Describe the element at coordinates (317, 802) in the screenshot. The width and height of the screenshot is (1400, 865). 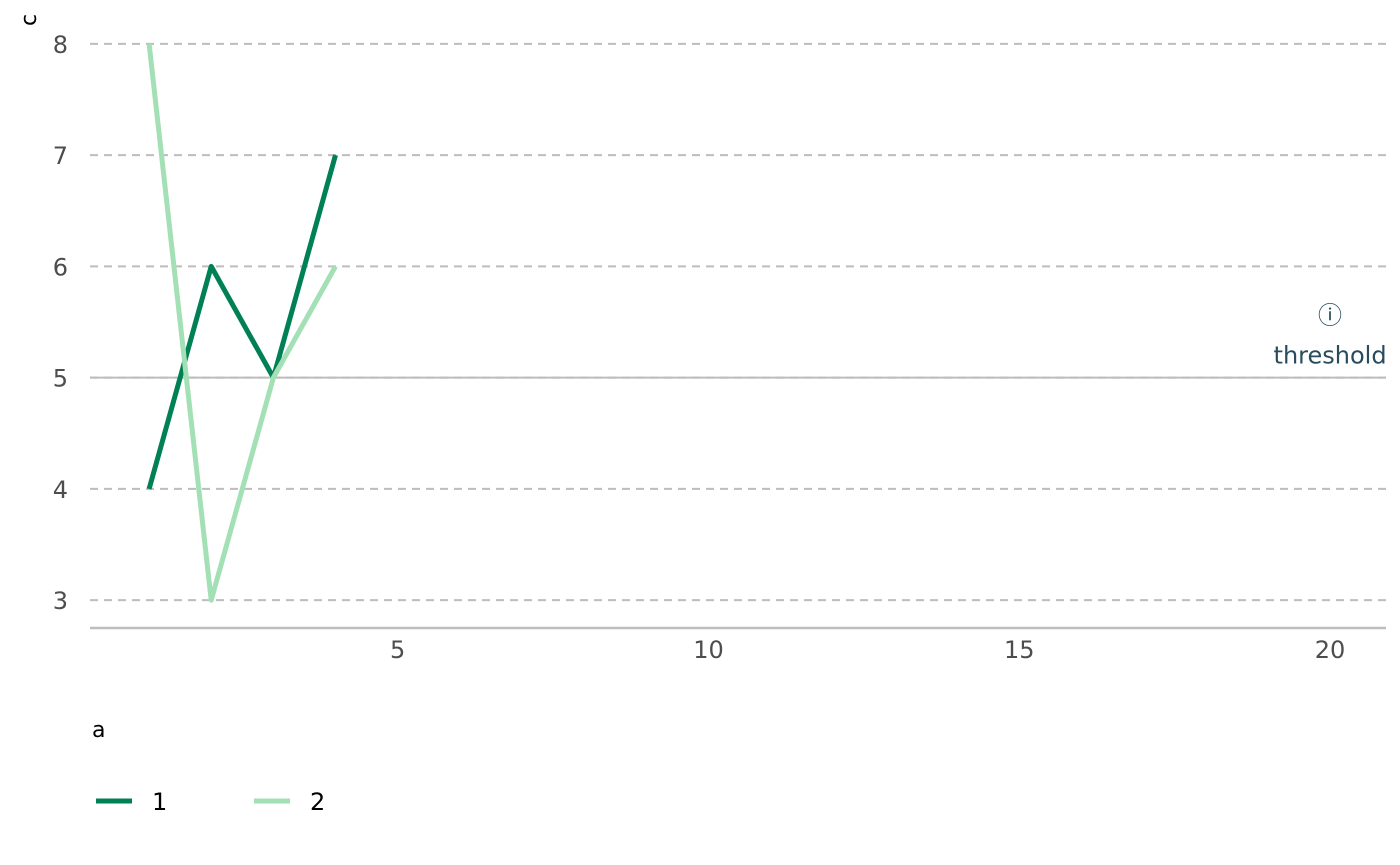
I see `legend-label-2: 2` at that location.